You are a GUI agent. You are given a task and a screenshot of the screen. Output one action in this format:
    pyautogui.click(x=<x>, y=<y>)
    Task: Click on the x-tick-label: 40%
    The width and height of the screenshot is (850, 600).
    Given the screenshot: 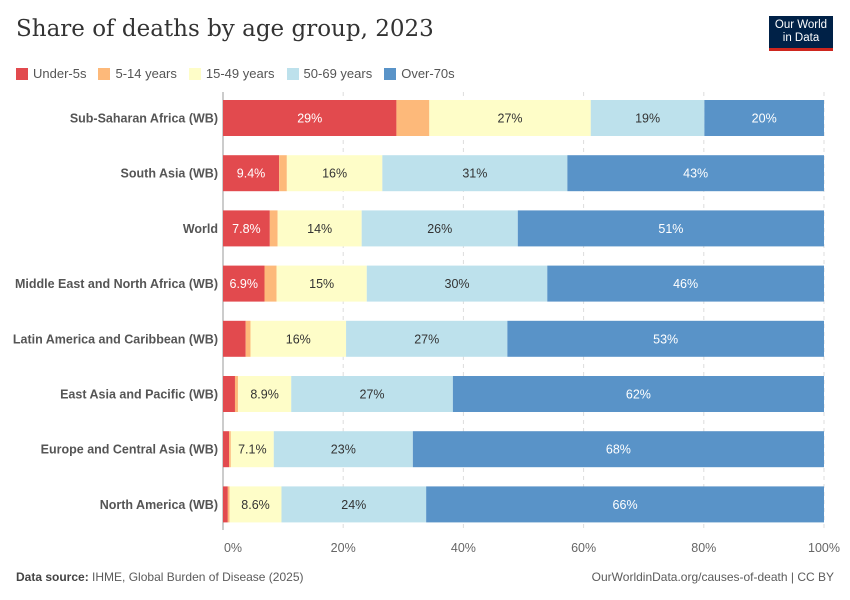 What is the action you would take?
    pyautogui.click(x=463, y=548)
    